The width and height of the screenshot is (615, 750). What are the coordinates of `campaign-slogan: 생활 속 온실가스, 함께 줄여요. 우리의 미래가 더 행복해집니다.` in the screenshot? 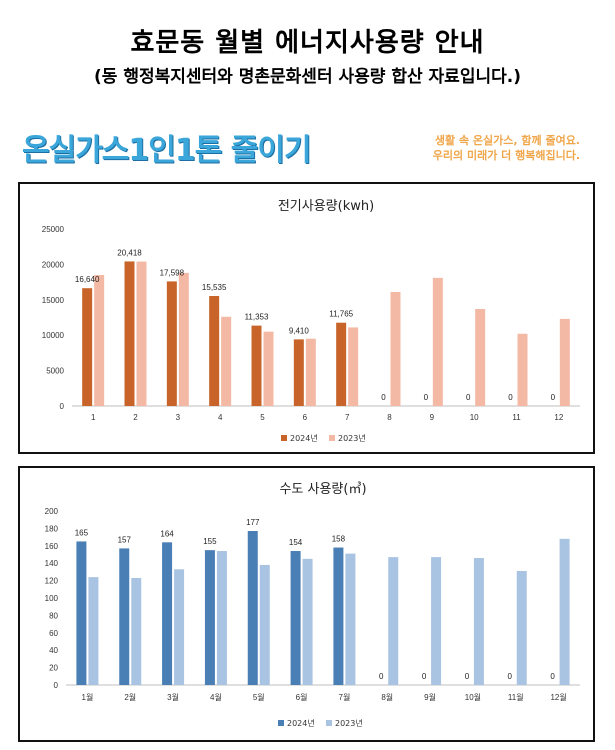 It's located at (490, 148).